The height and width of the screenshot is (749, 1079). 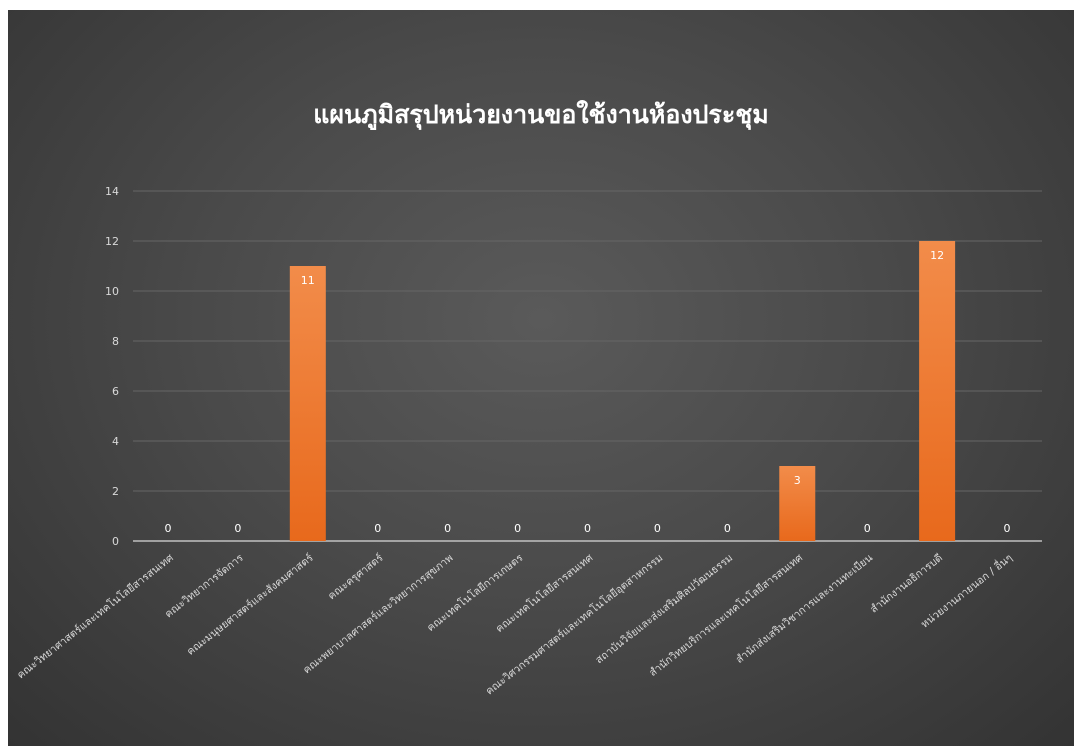 I want to click on y-axis-tick-labels: 0 2 4 6 8 10 12 14, so click(x=112, y=366).